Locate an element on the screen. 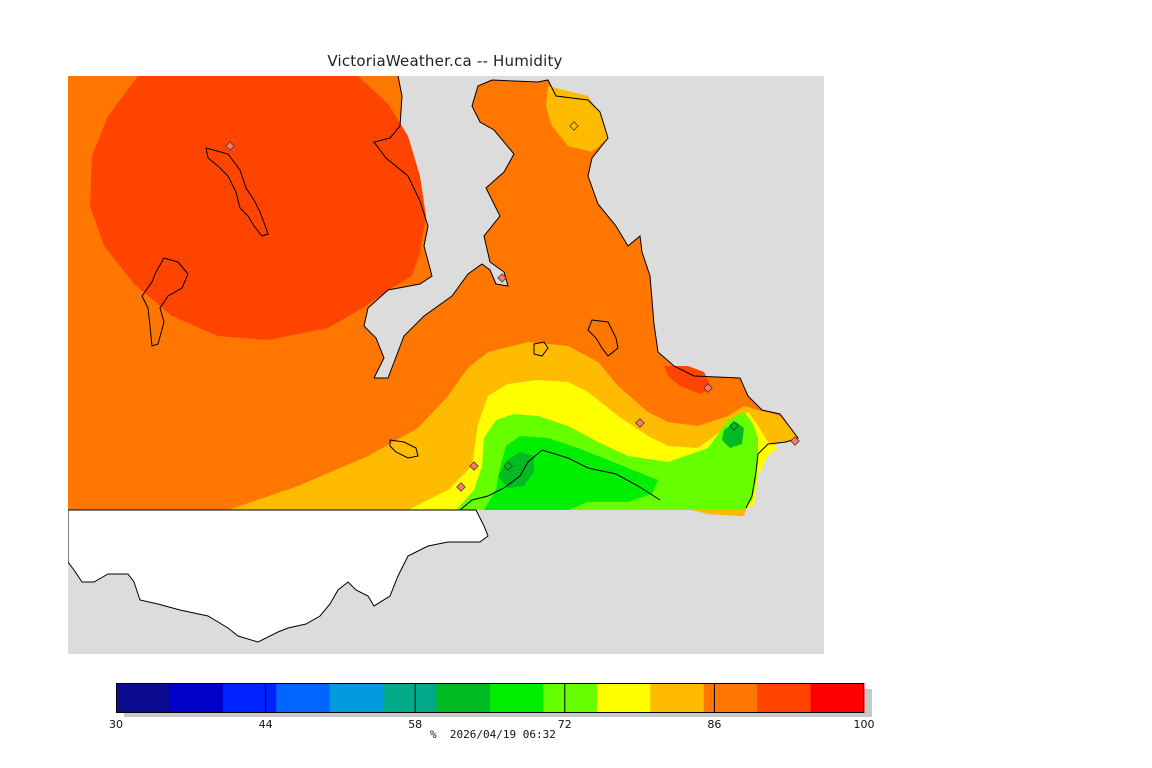 Image resolution: width=1152 pixels, height=768 pixels. legend-tick-label: 72 is located at coordinates (564, 724).